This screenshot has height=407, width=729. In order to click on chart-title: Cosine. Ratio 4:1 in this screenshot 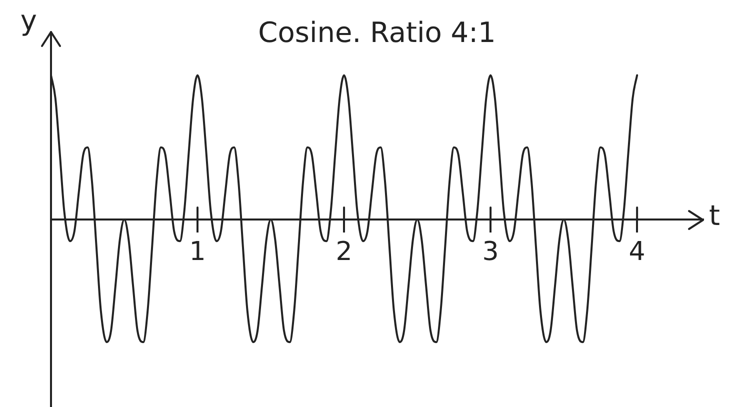, I will do `click(377, 32)`.